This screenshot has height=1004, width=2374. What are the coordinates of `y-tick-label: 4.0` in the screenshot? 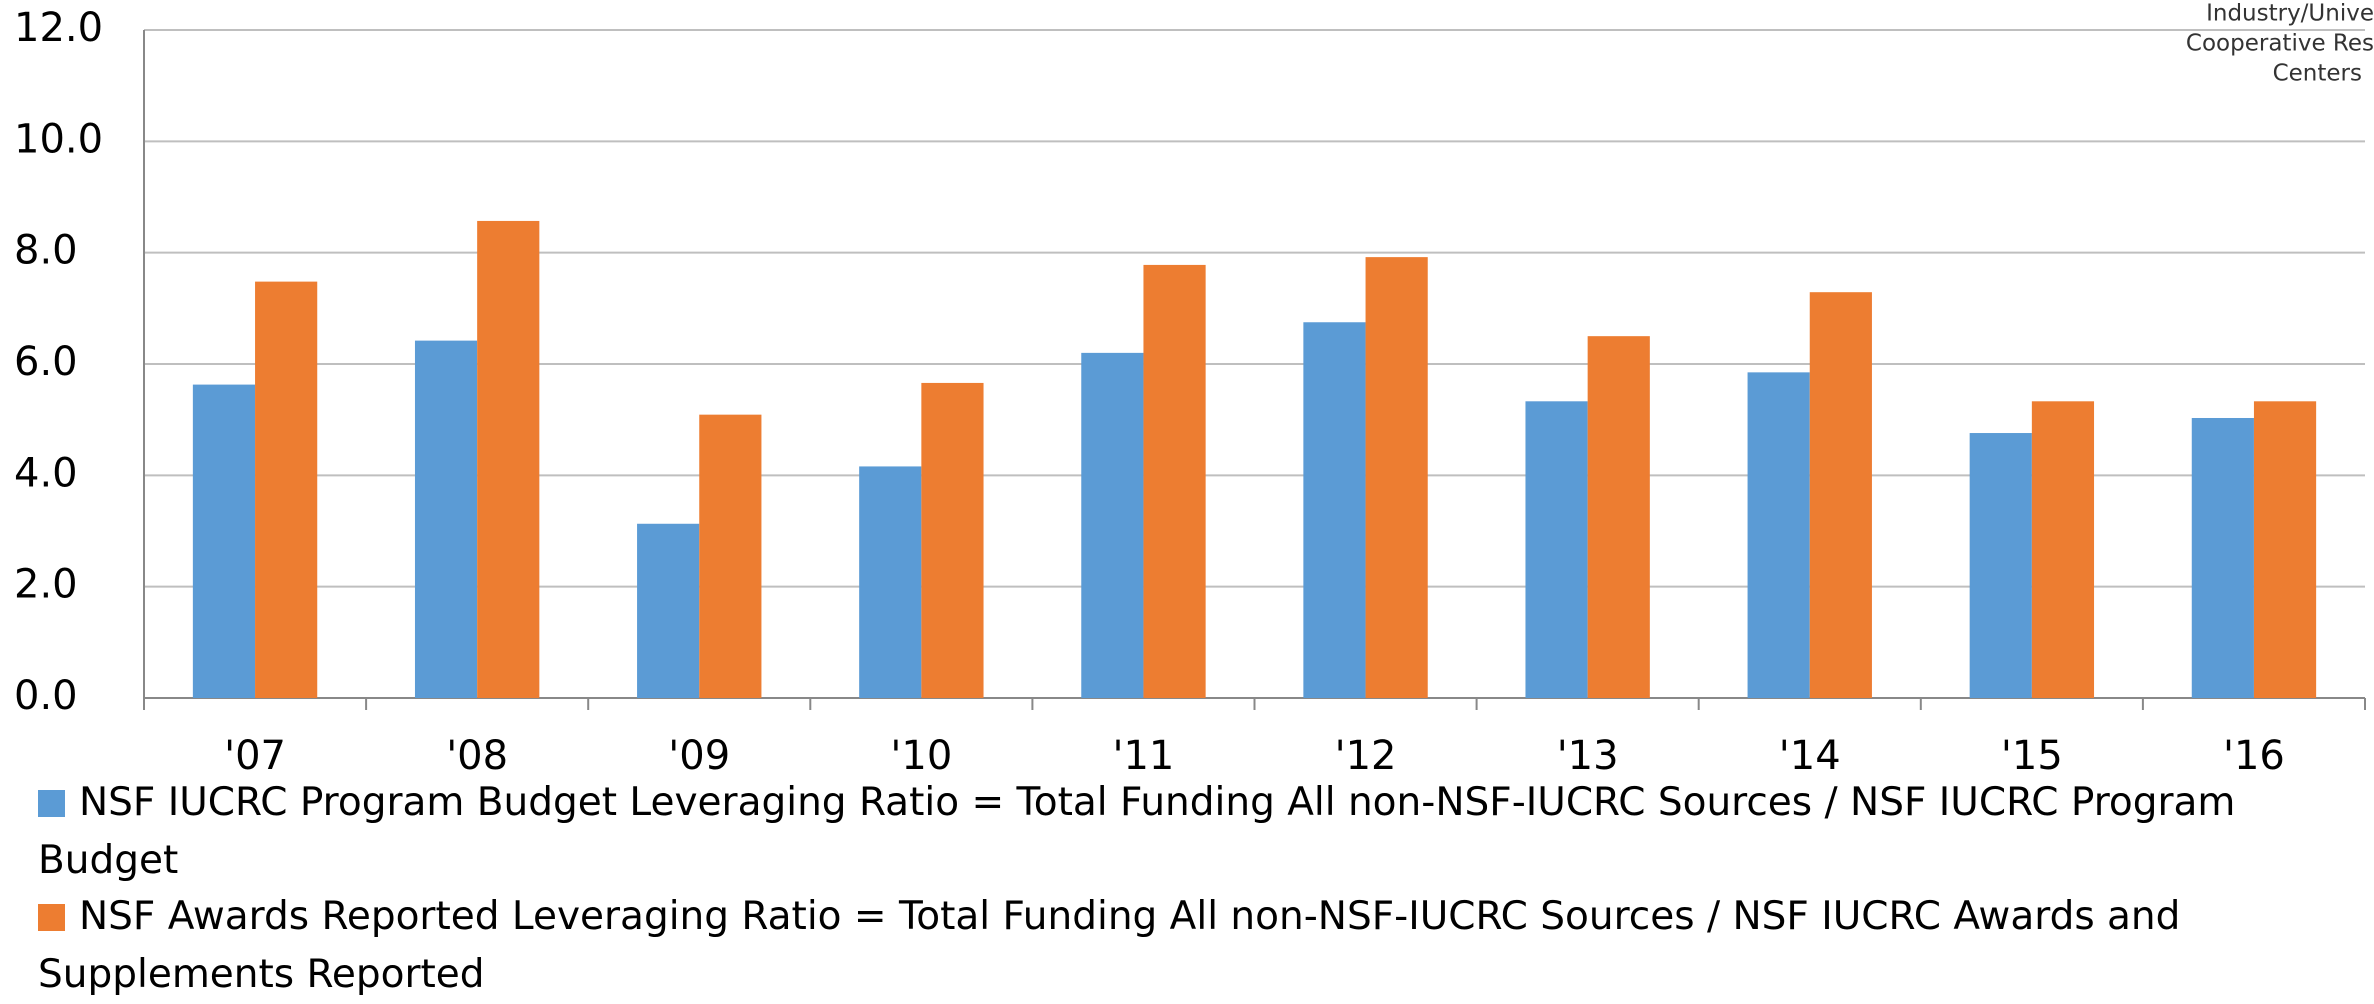 It's located at (46, 473).